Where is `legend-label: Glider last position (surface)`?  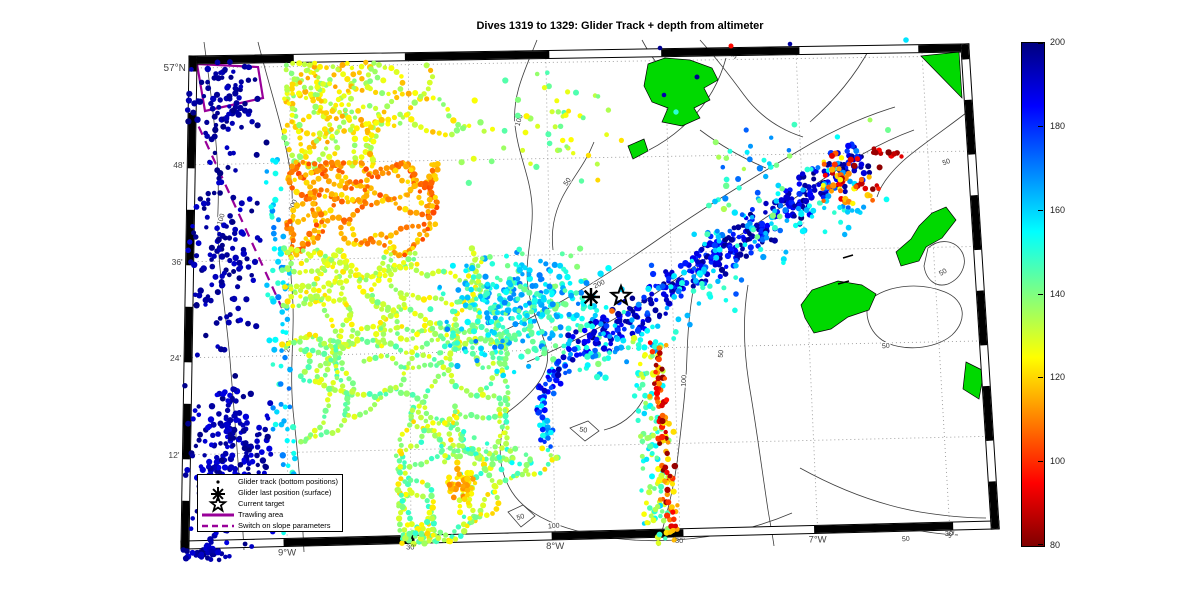
legend-label: Glider last position (surface) is located at coordinates (285, 492).